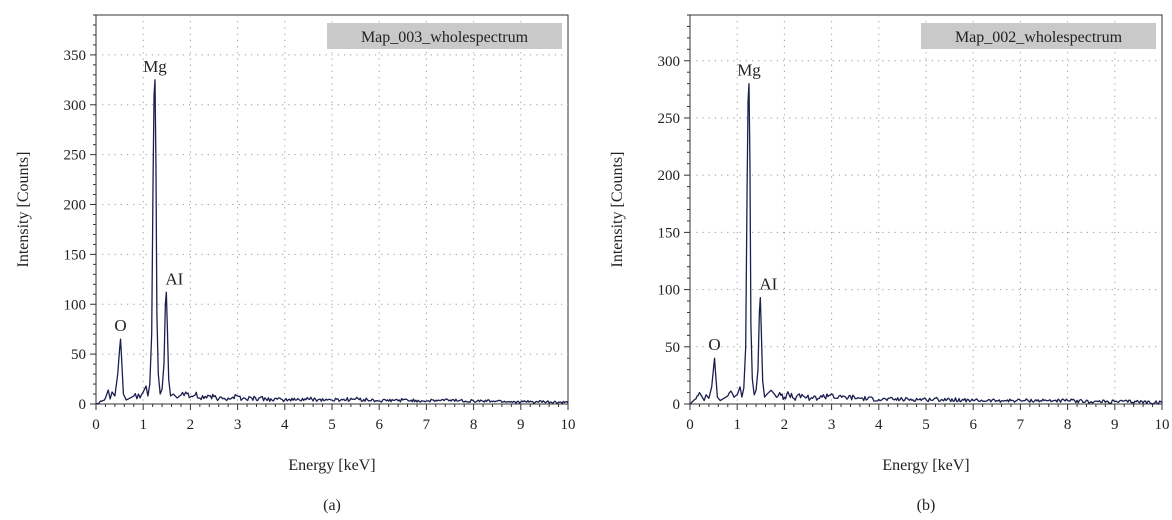 The image size is (1172, 520). I want to click on panel-label: (a), so click(332, 505).